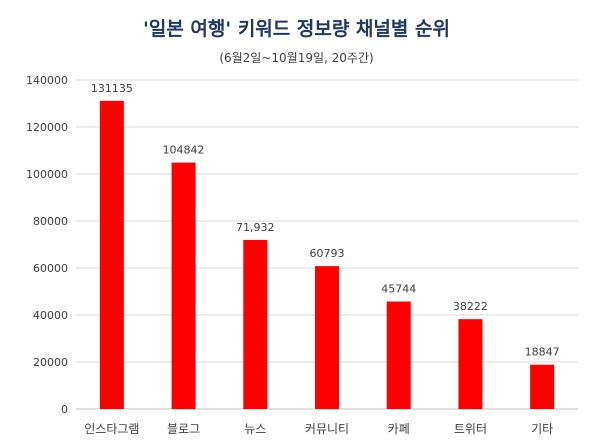 The image size is (593, 445). What do you see at coordinates (398, 289) in the screenshot?
I see `data-label: 45744` at bounding box center [398, 289].